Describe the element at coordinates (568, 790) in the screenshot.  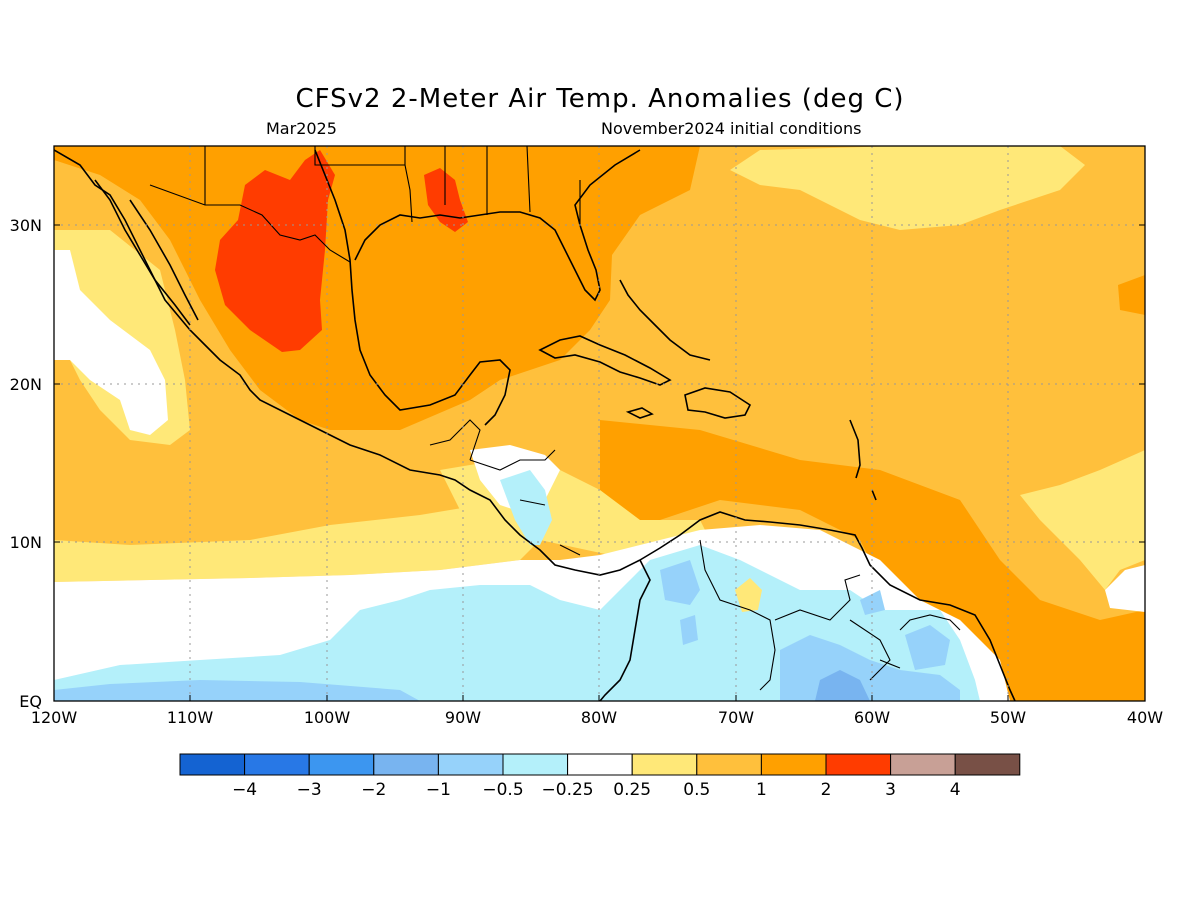
I see `colorbar-label: −0.25` at that location.